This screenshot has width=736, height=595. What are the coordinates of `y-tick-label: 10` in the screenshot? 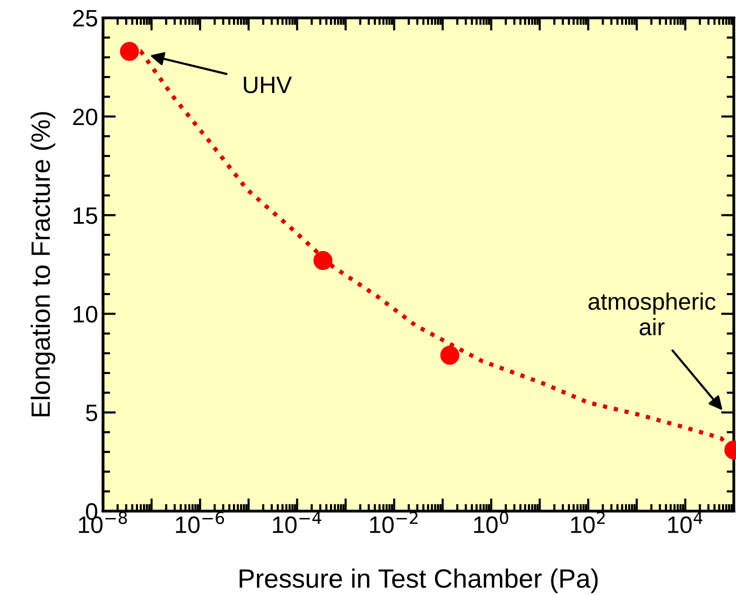 It's located at (86, 314).